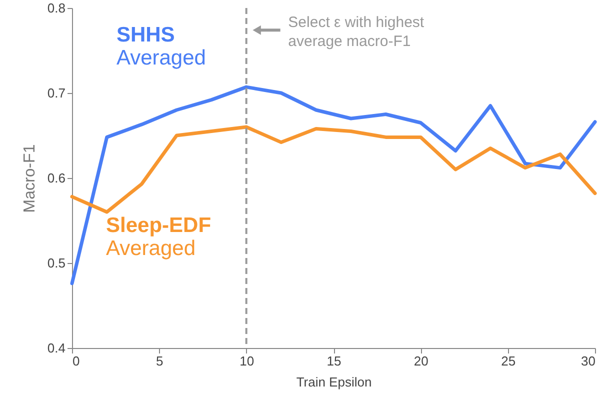 The width and height of the screenshot is (607, 399). Describe the element at coordinates (356, 32) in the screenshot. I see `ref-line-label: Select ε with highest average macro-F1` at that location.